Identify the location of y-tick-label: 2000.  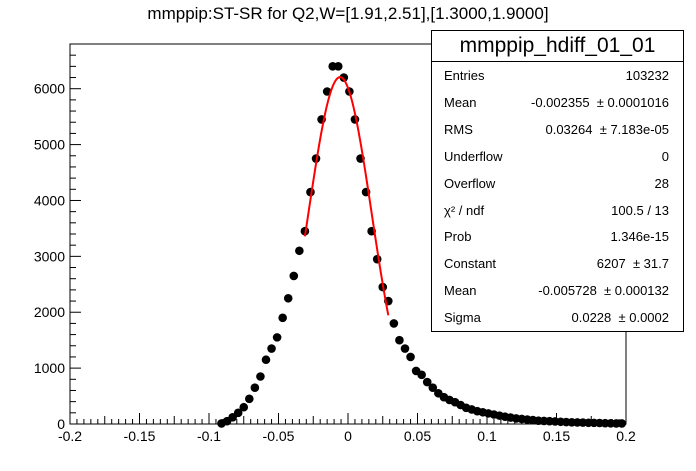
(49, 312).